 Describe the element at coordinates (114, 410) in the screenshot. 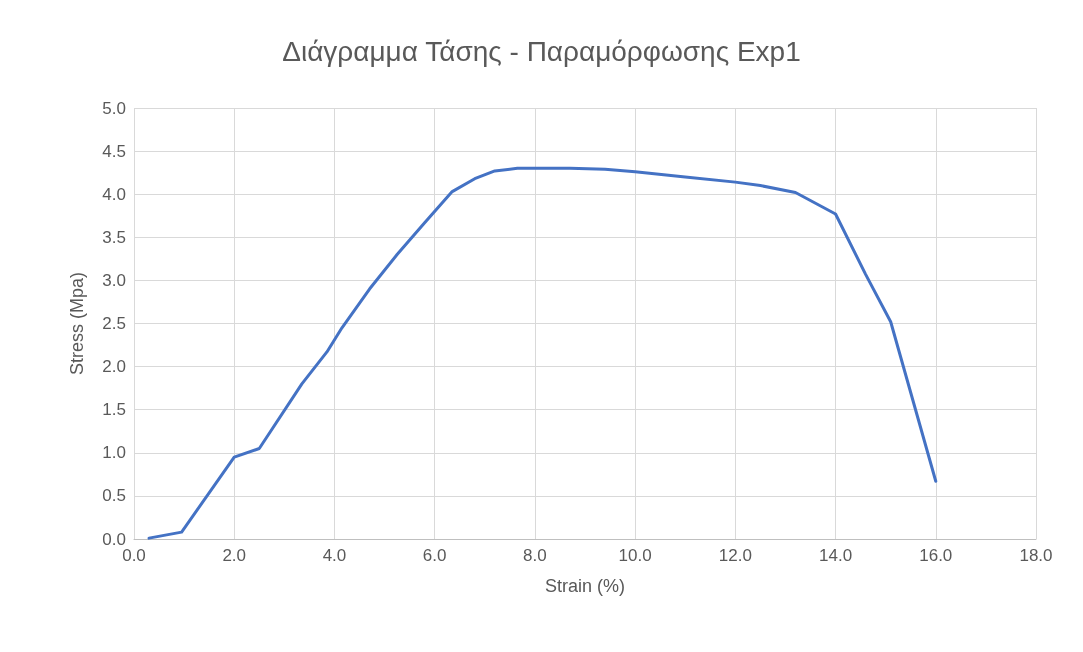

I see `y-tick-label: 1.5` at that location.